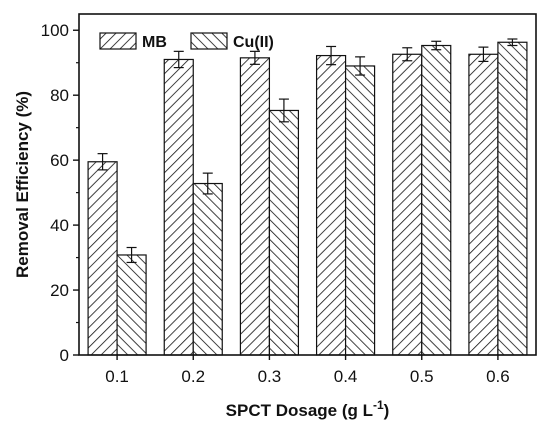  Describe the element at coordinates (299, 410) in the screenshot. I see `x-axis-title-main: SPCT Dosage (g L` at that location.